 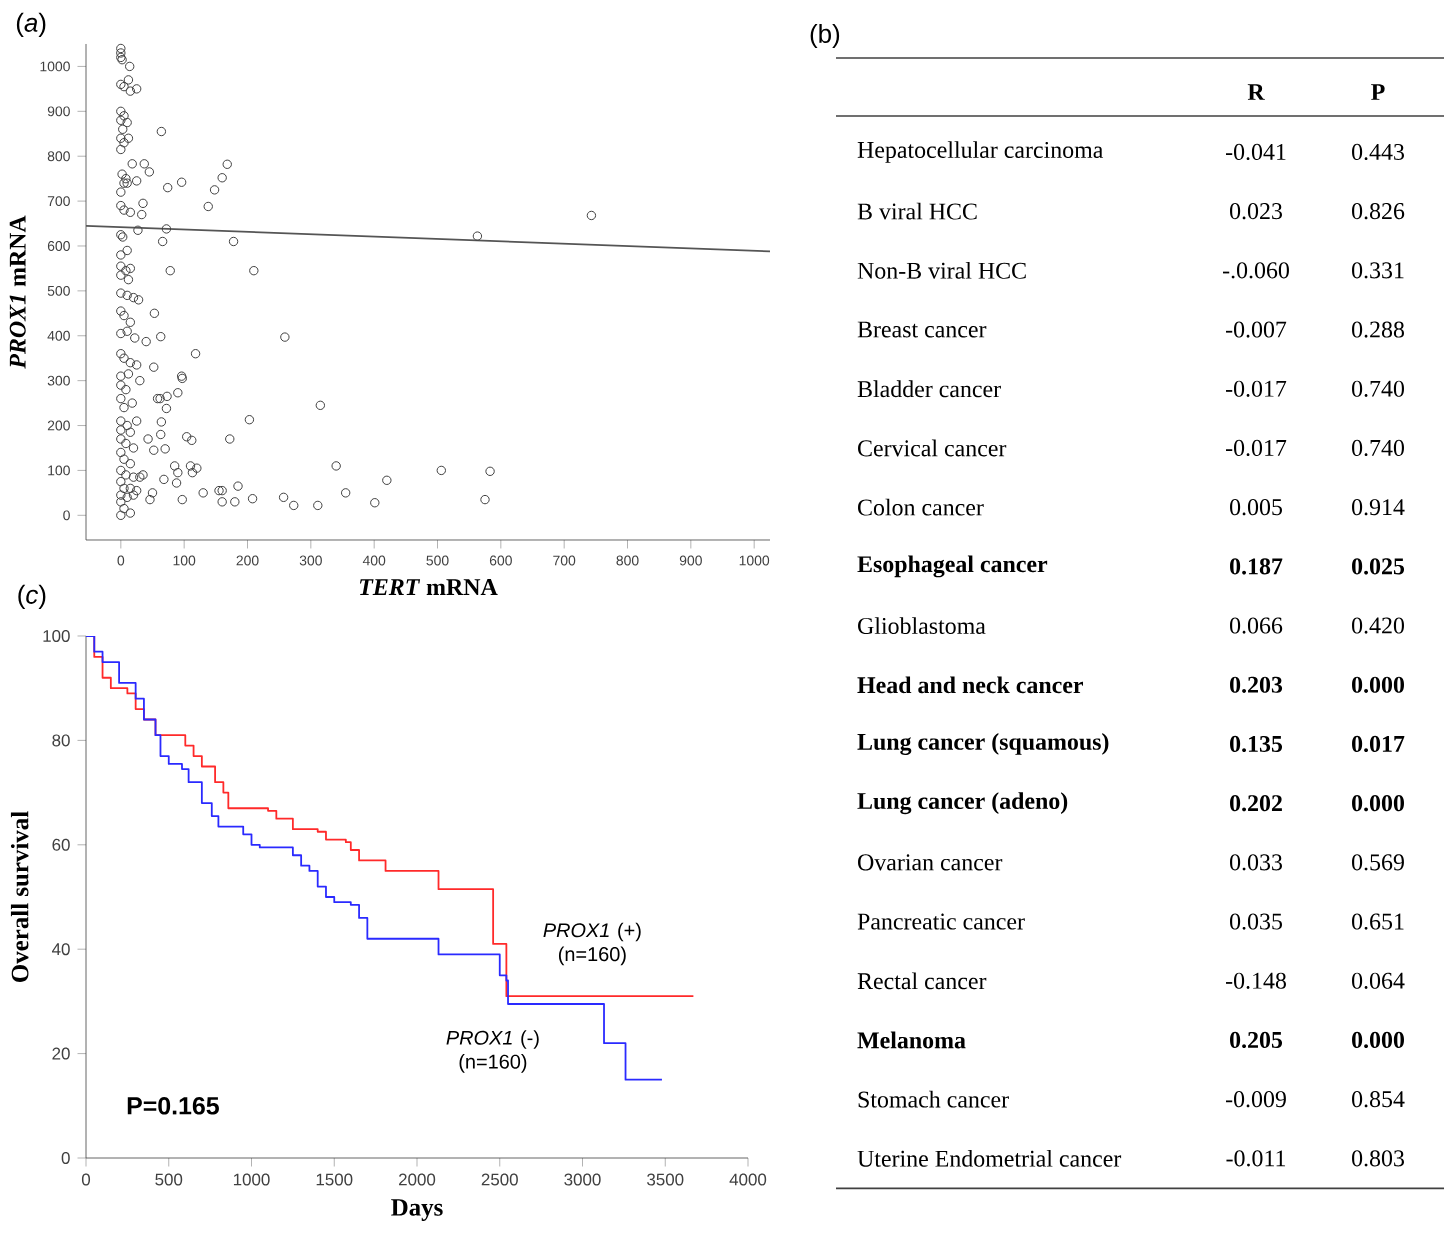 I want to click on data-label: 0.651, so click(x=1378, y=921).